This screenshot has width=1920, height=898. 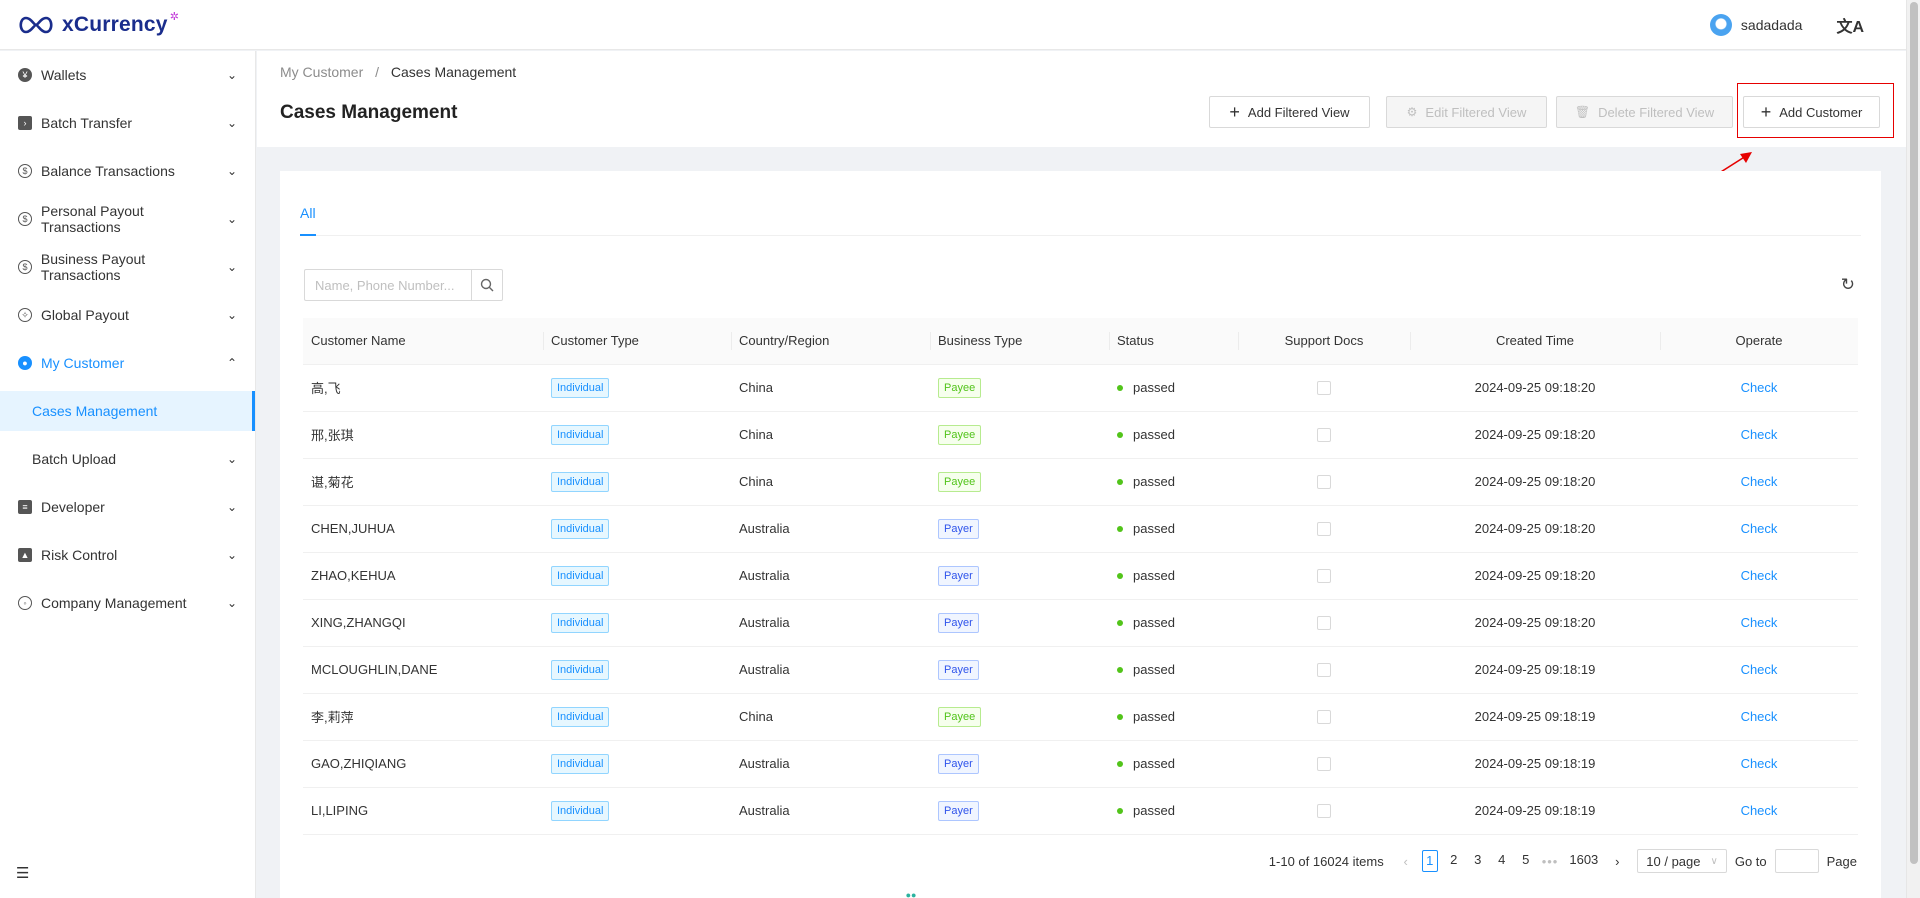 What do you see at coordinates (1429, 861) in the screenshot?
I see `page-1-button: 1` at bounding box center [1429, 861].